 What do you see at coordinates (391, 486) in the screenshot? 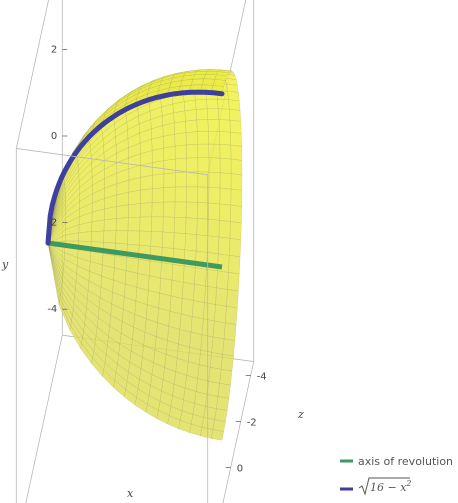
I see `legend-label-function: 16 − x2` at bounding box center [391, 486].